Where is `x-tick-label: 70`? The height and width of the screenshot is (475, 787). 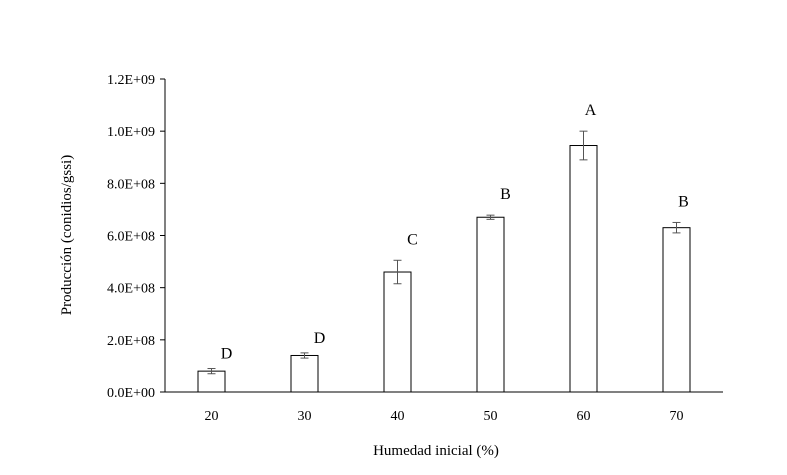
x-tick-label: 70 is located at coordinates (677, 416).